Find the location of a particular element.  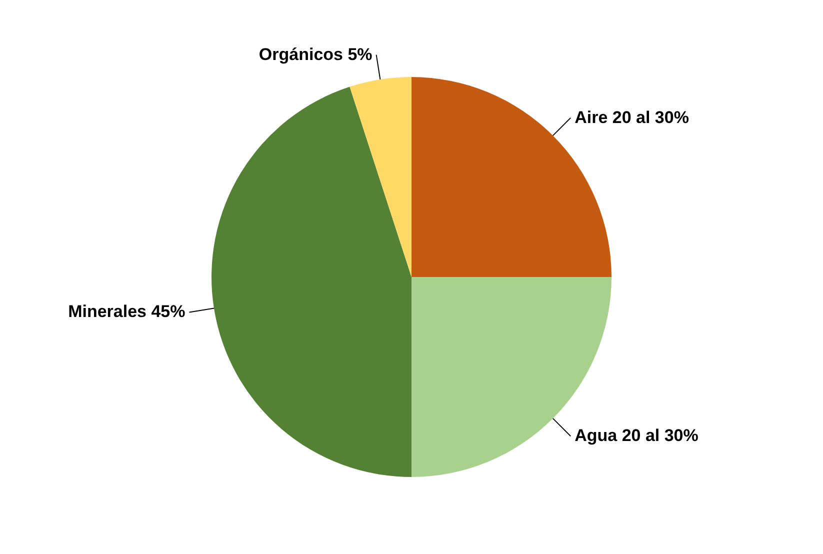

slice-label: Minerales 45% is located at coordinates (127, 312).